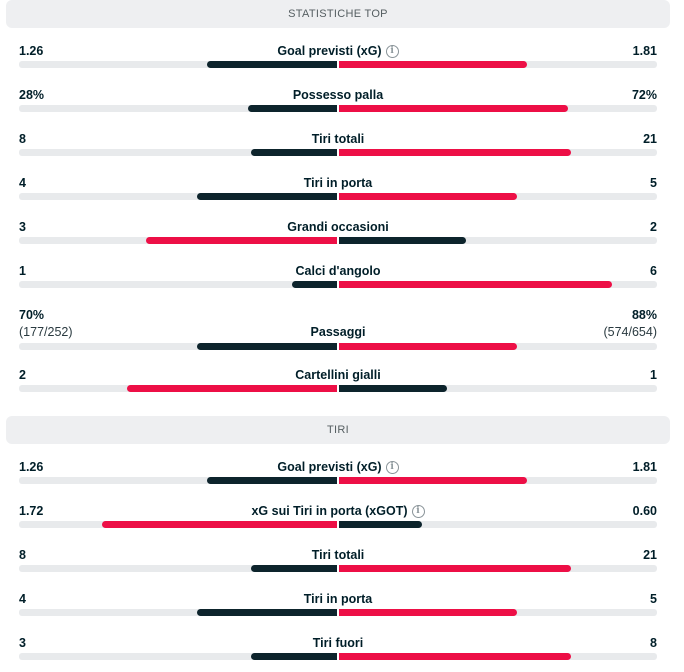  Describe the element at coordinates (338, 139) in the screenshot. I see `stat-label: Tiri totali` at that location.